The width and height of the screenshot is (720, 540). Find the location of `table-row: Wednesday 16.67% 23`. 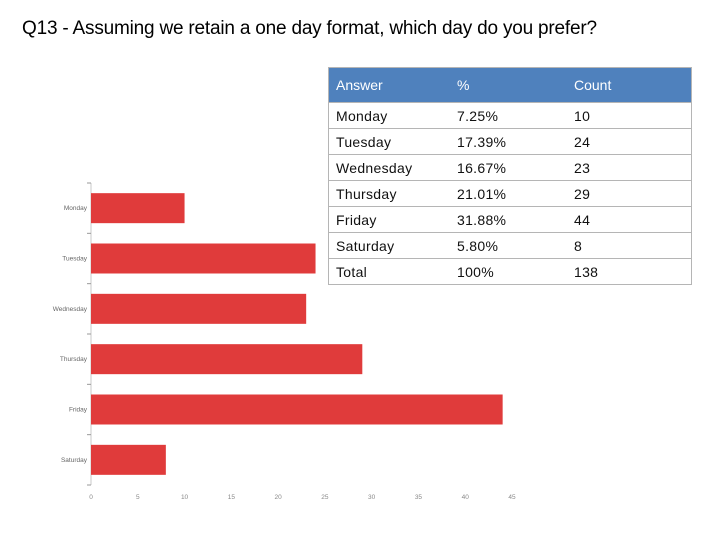

table-row: Wednesday 16.67% 23 is located at coordinates (510, 167).